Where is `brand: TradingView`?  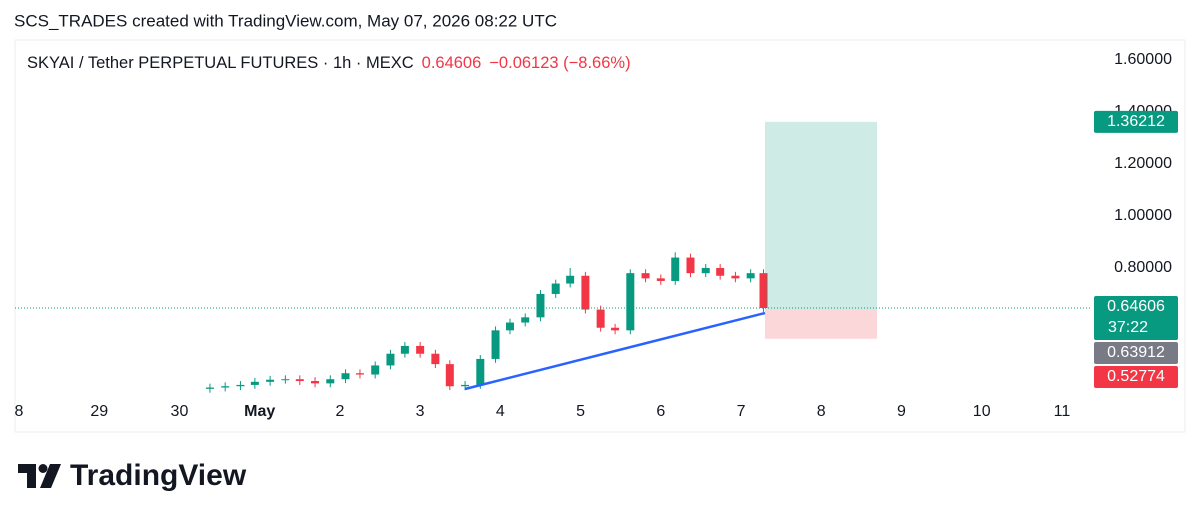
brand: TradingView is located at coordinates (158, 475).